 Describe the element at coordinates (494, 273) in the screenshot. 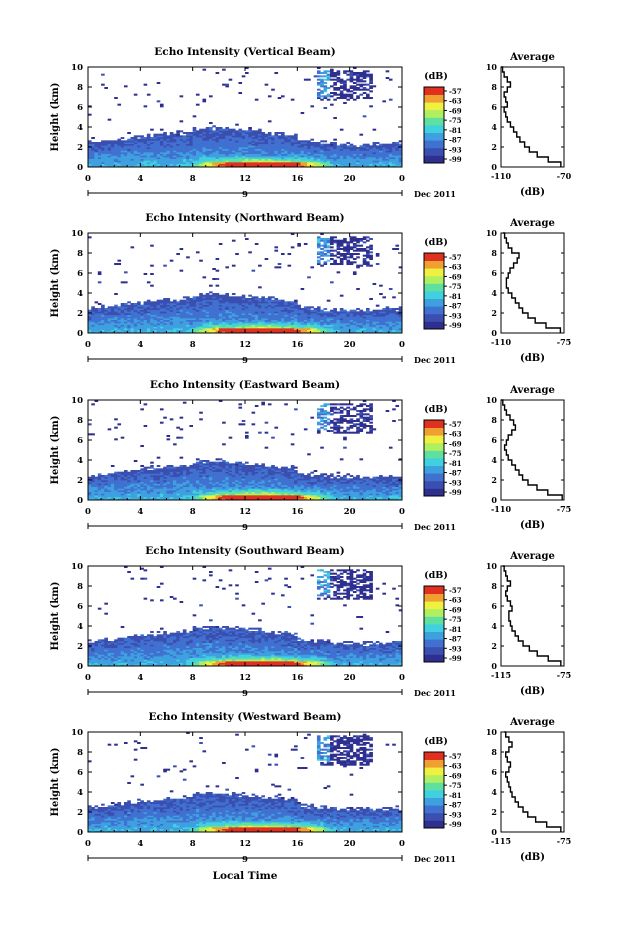

I see `profile-y-tick-label: 6` at that location.